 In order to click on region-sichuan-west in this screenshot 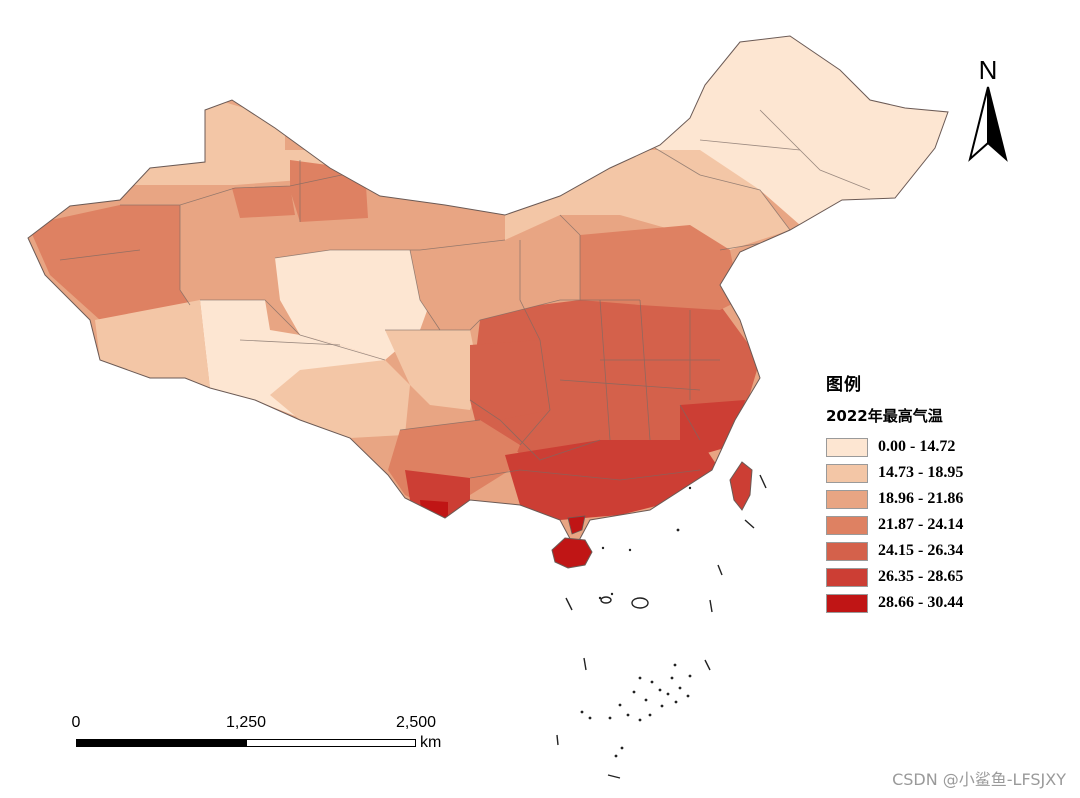, I will do `click(432, 370)`.